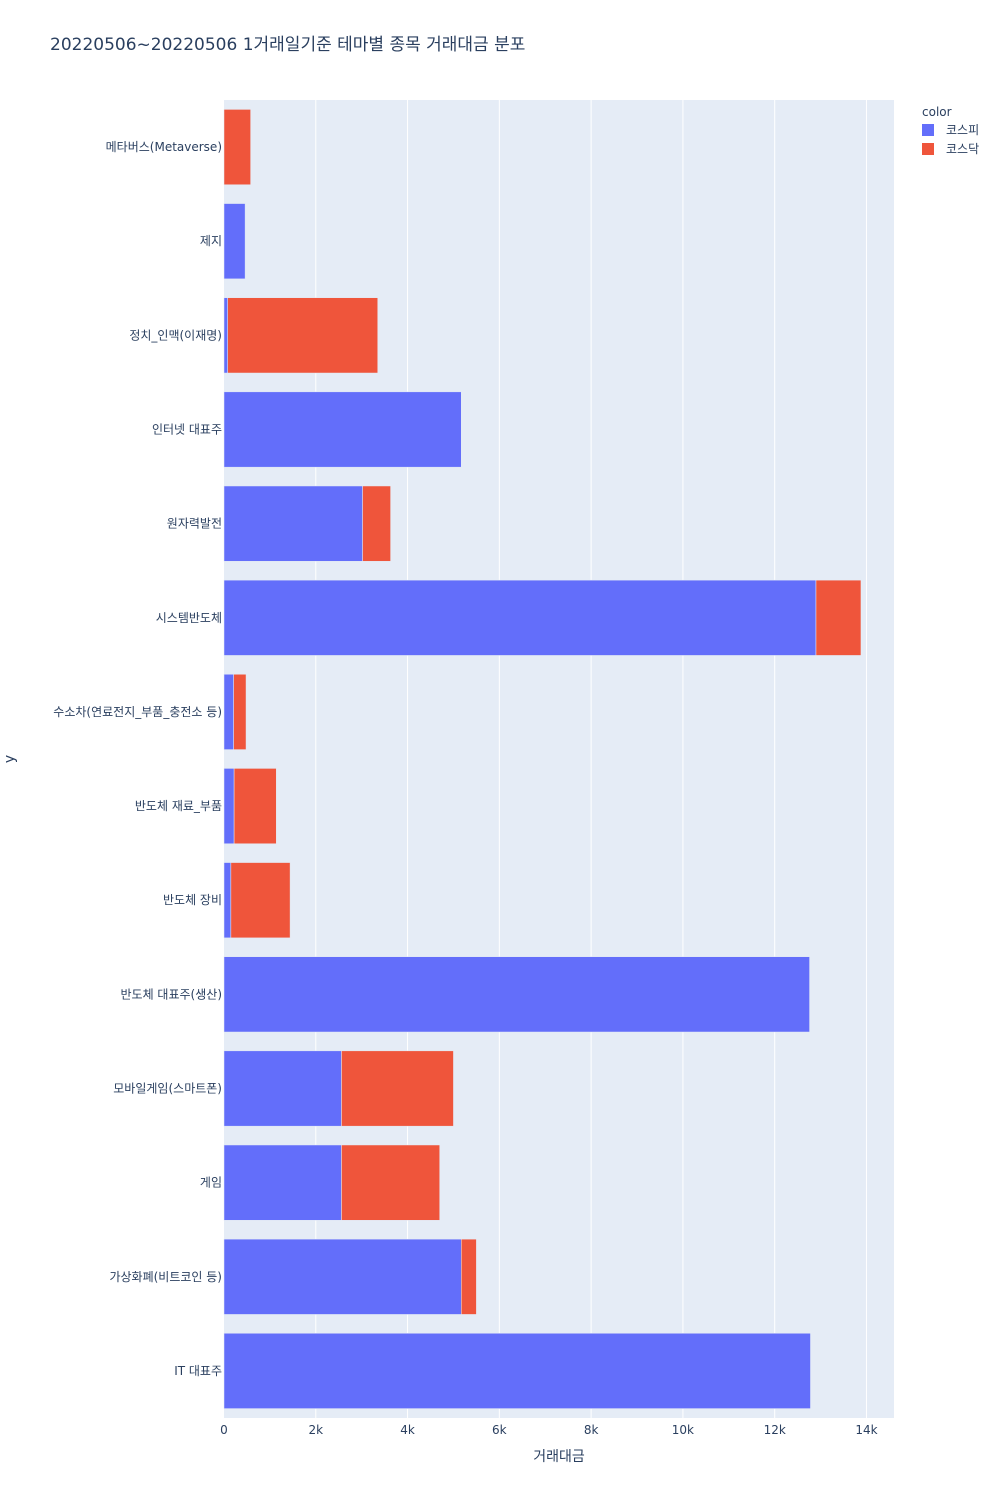 This screenshot has width=1000, height=1500. I want to click on x-tick-label: 2k, so click(315, 1430).